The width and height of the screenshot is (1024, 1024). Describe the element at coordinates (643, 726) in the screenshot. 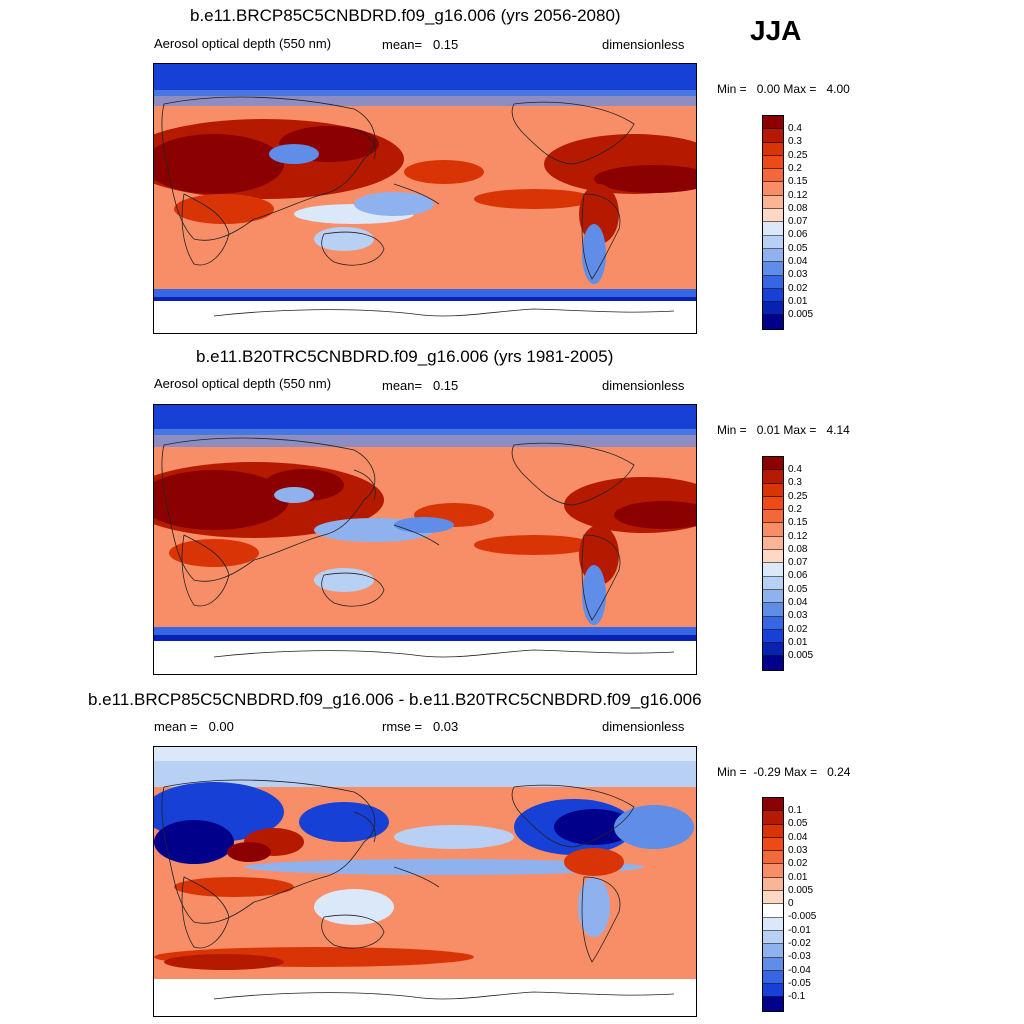

I see `panel3-units: dimensionless` at that location.